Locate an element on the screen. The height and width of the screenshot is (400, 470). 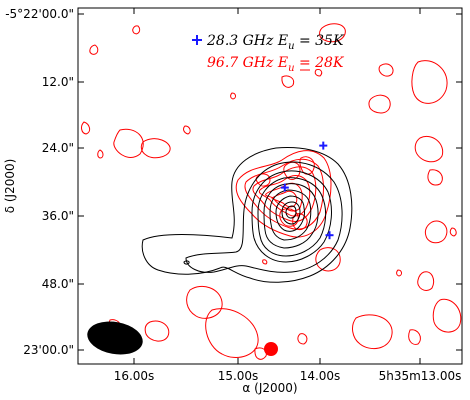
y-tick-label: 24.0" is located at coordinates (58, 148).